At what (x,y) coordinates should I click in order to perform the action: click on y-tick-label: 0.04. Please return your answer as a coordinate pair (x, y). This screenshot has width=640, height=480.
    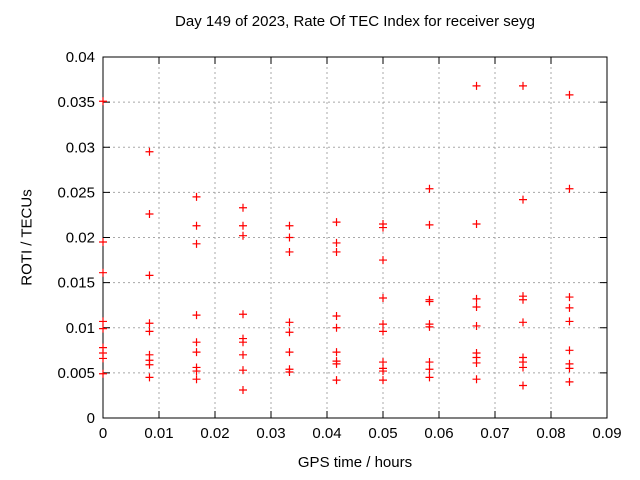
    Looking at the image, I should click on (80, 57).